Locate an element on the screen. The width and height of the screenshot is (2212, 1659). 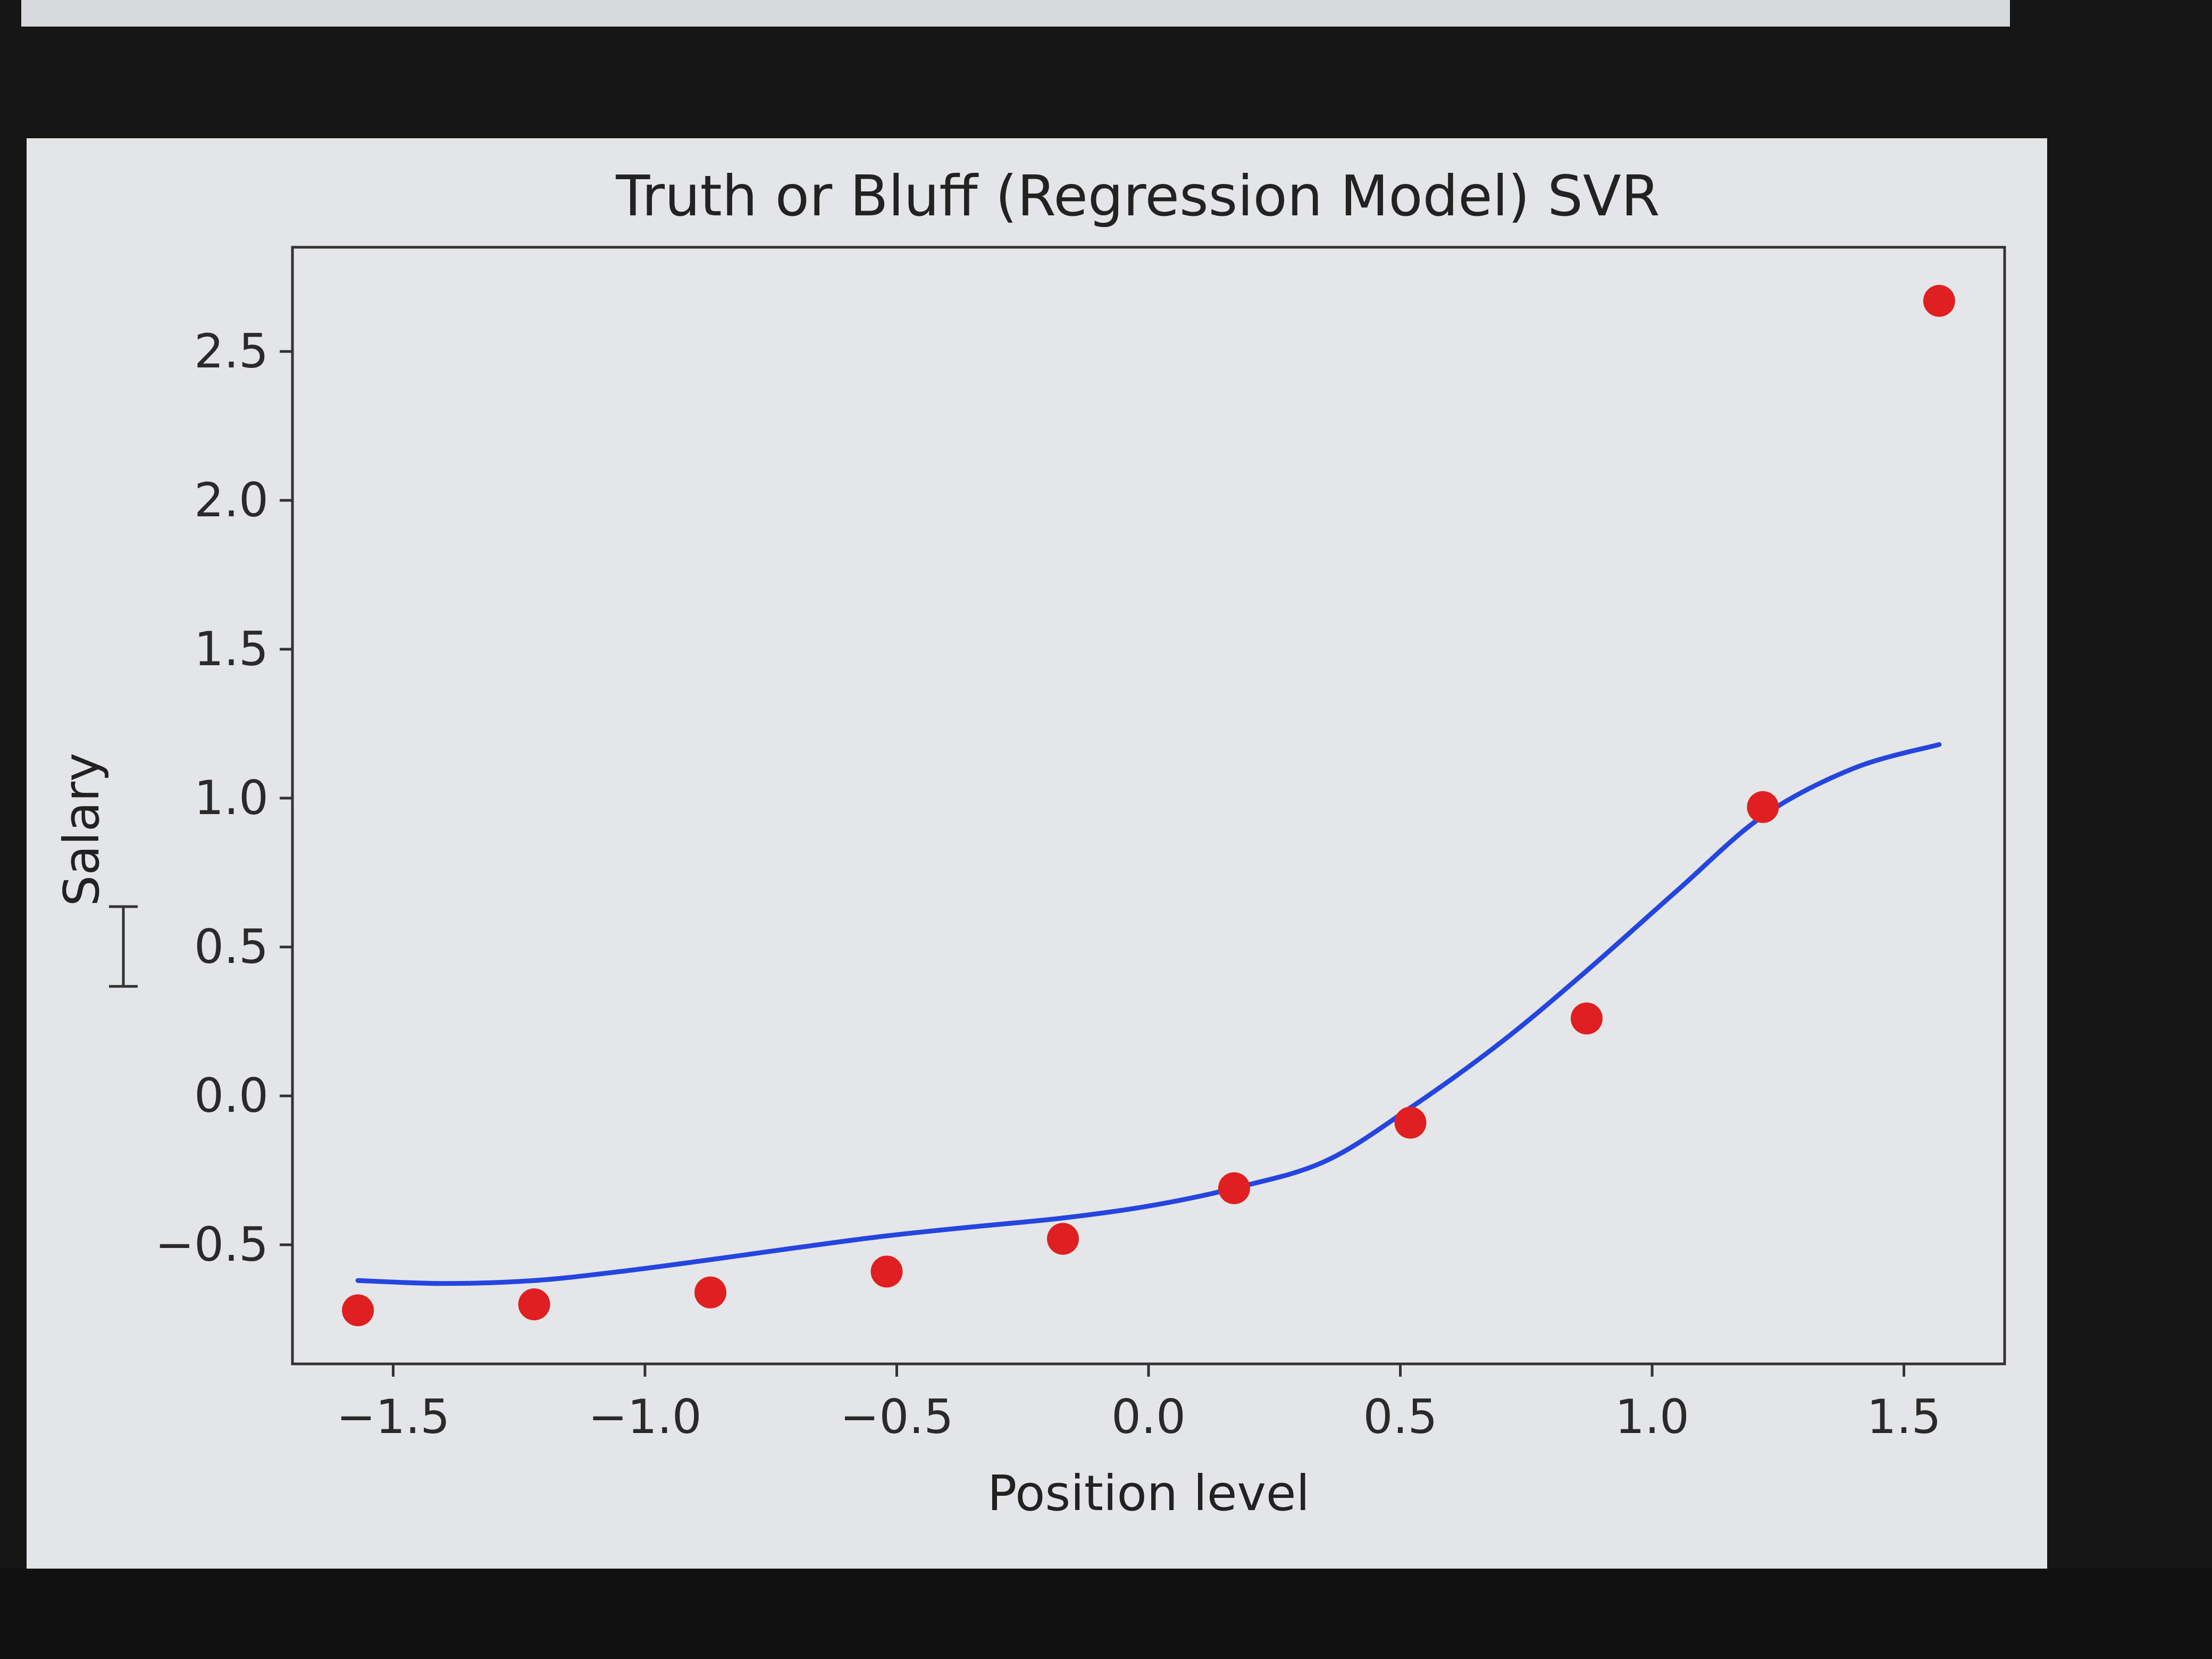
y-tick-label: 1.5 is located at coordinates (231, 649).